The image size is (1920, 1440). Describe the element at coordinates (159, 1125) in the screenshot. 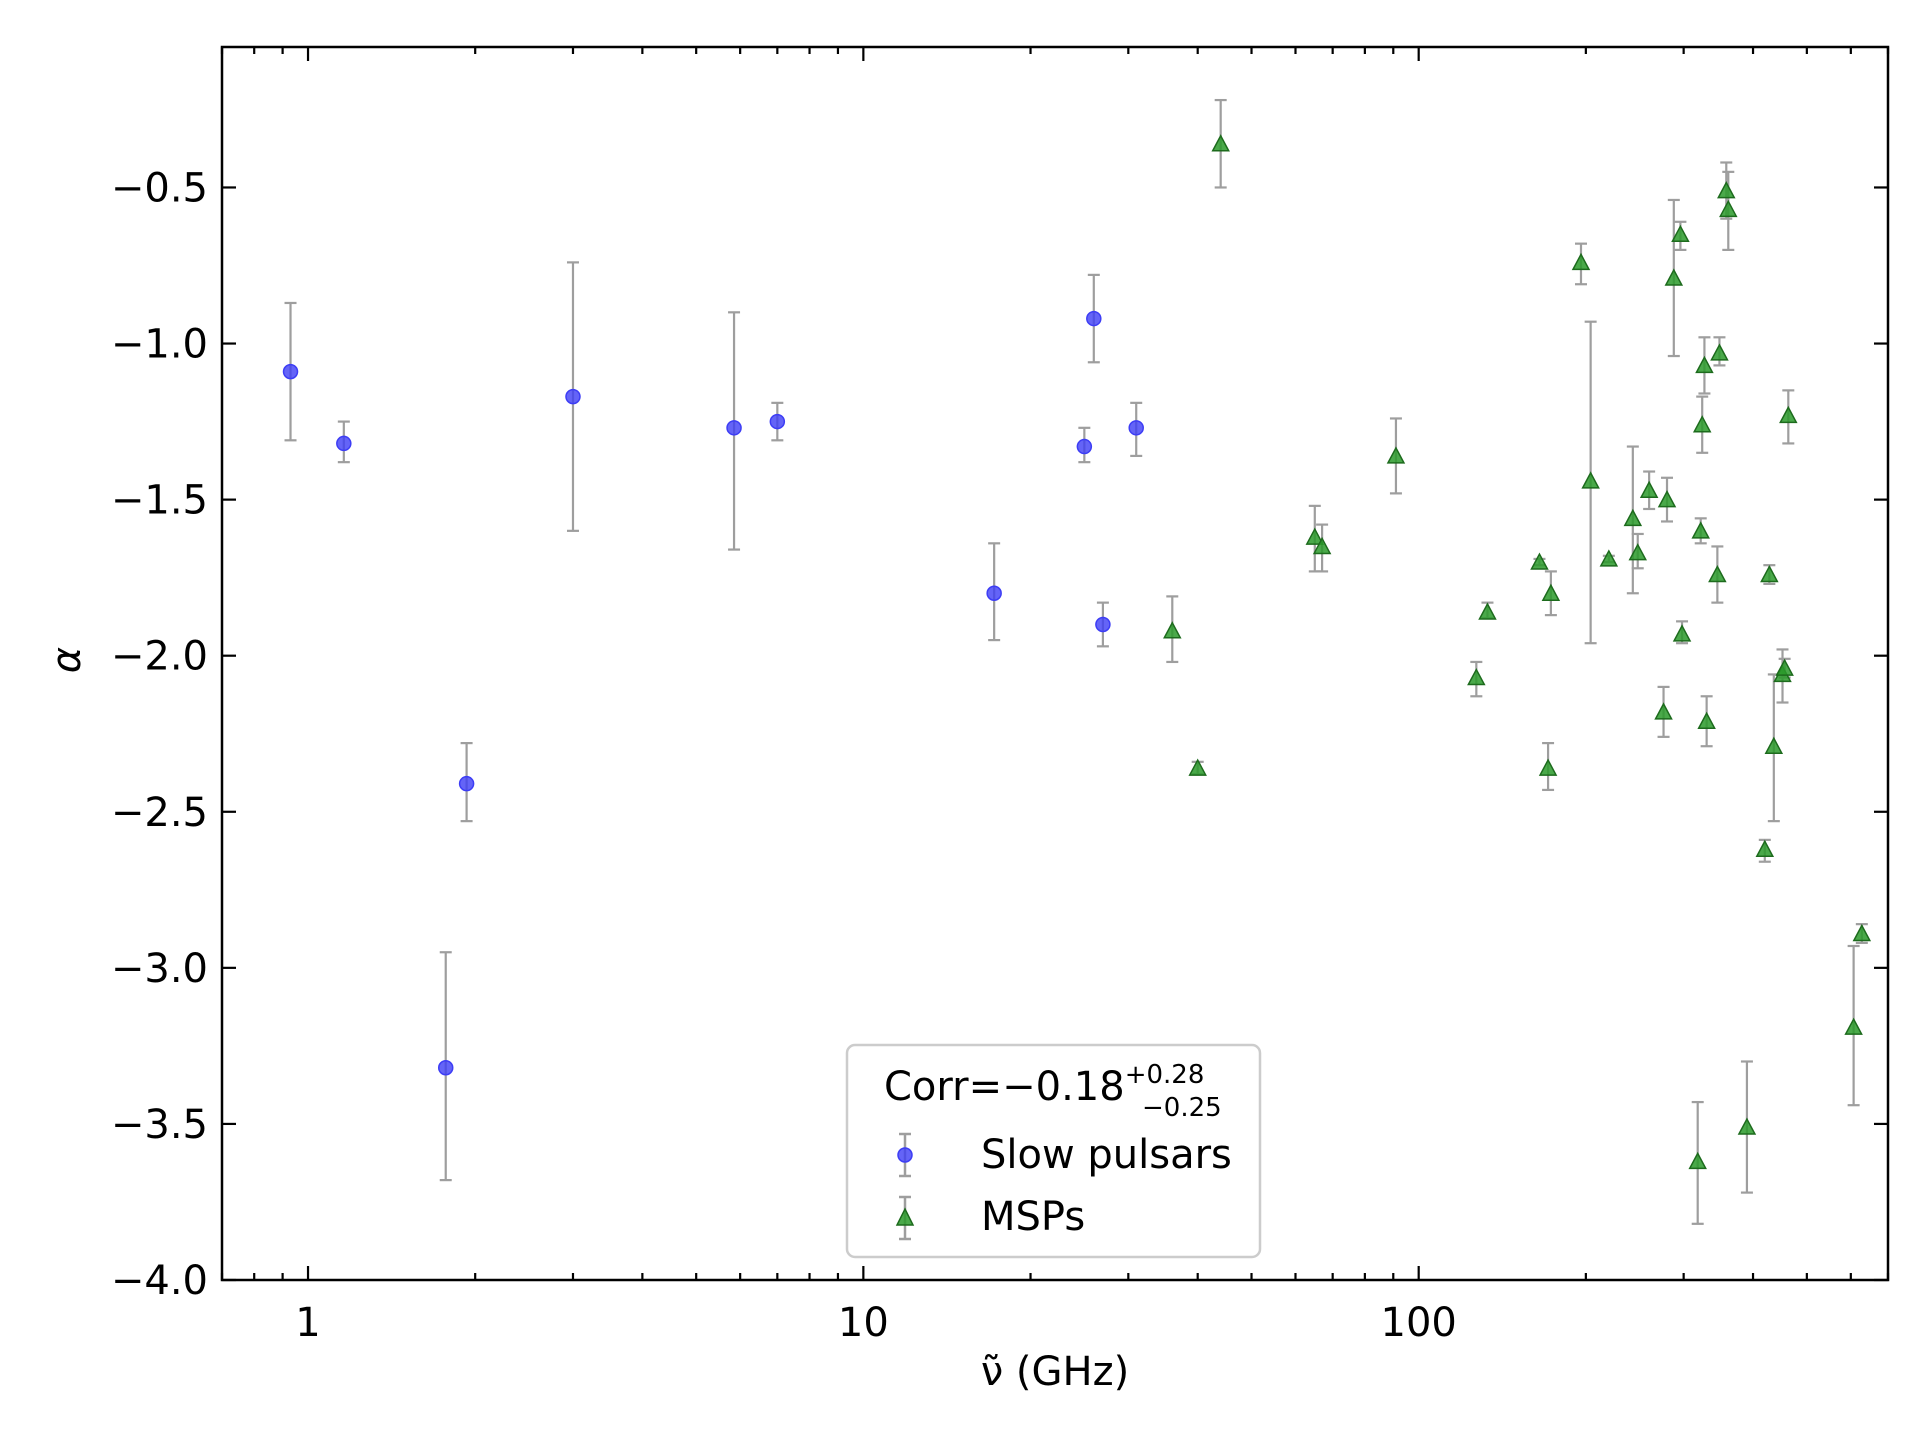

I see `y-tick-label: −3.5` at that location.